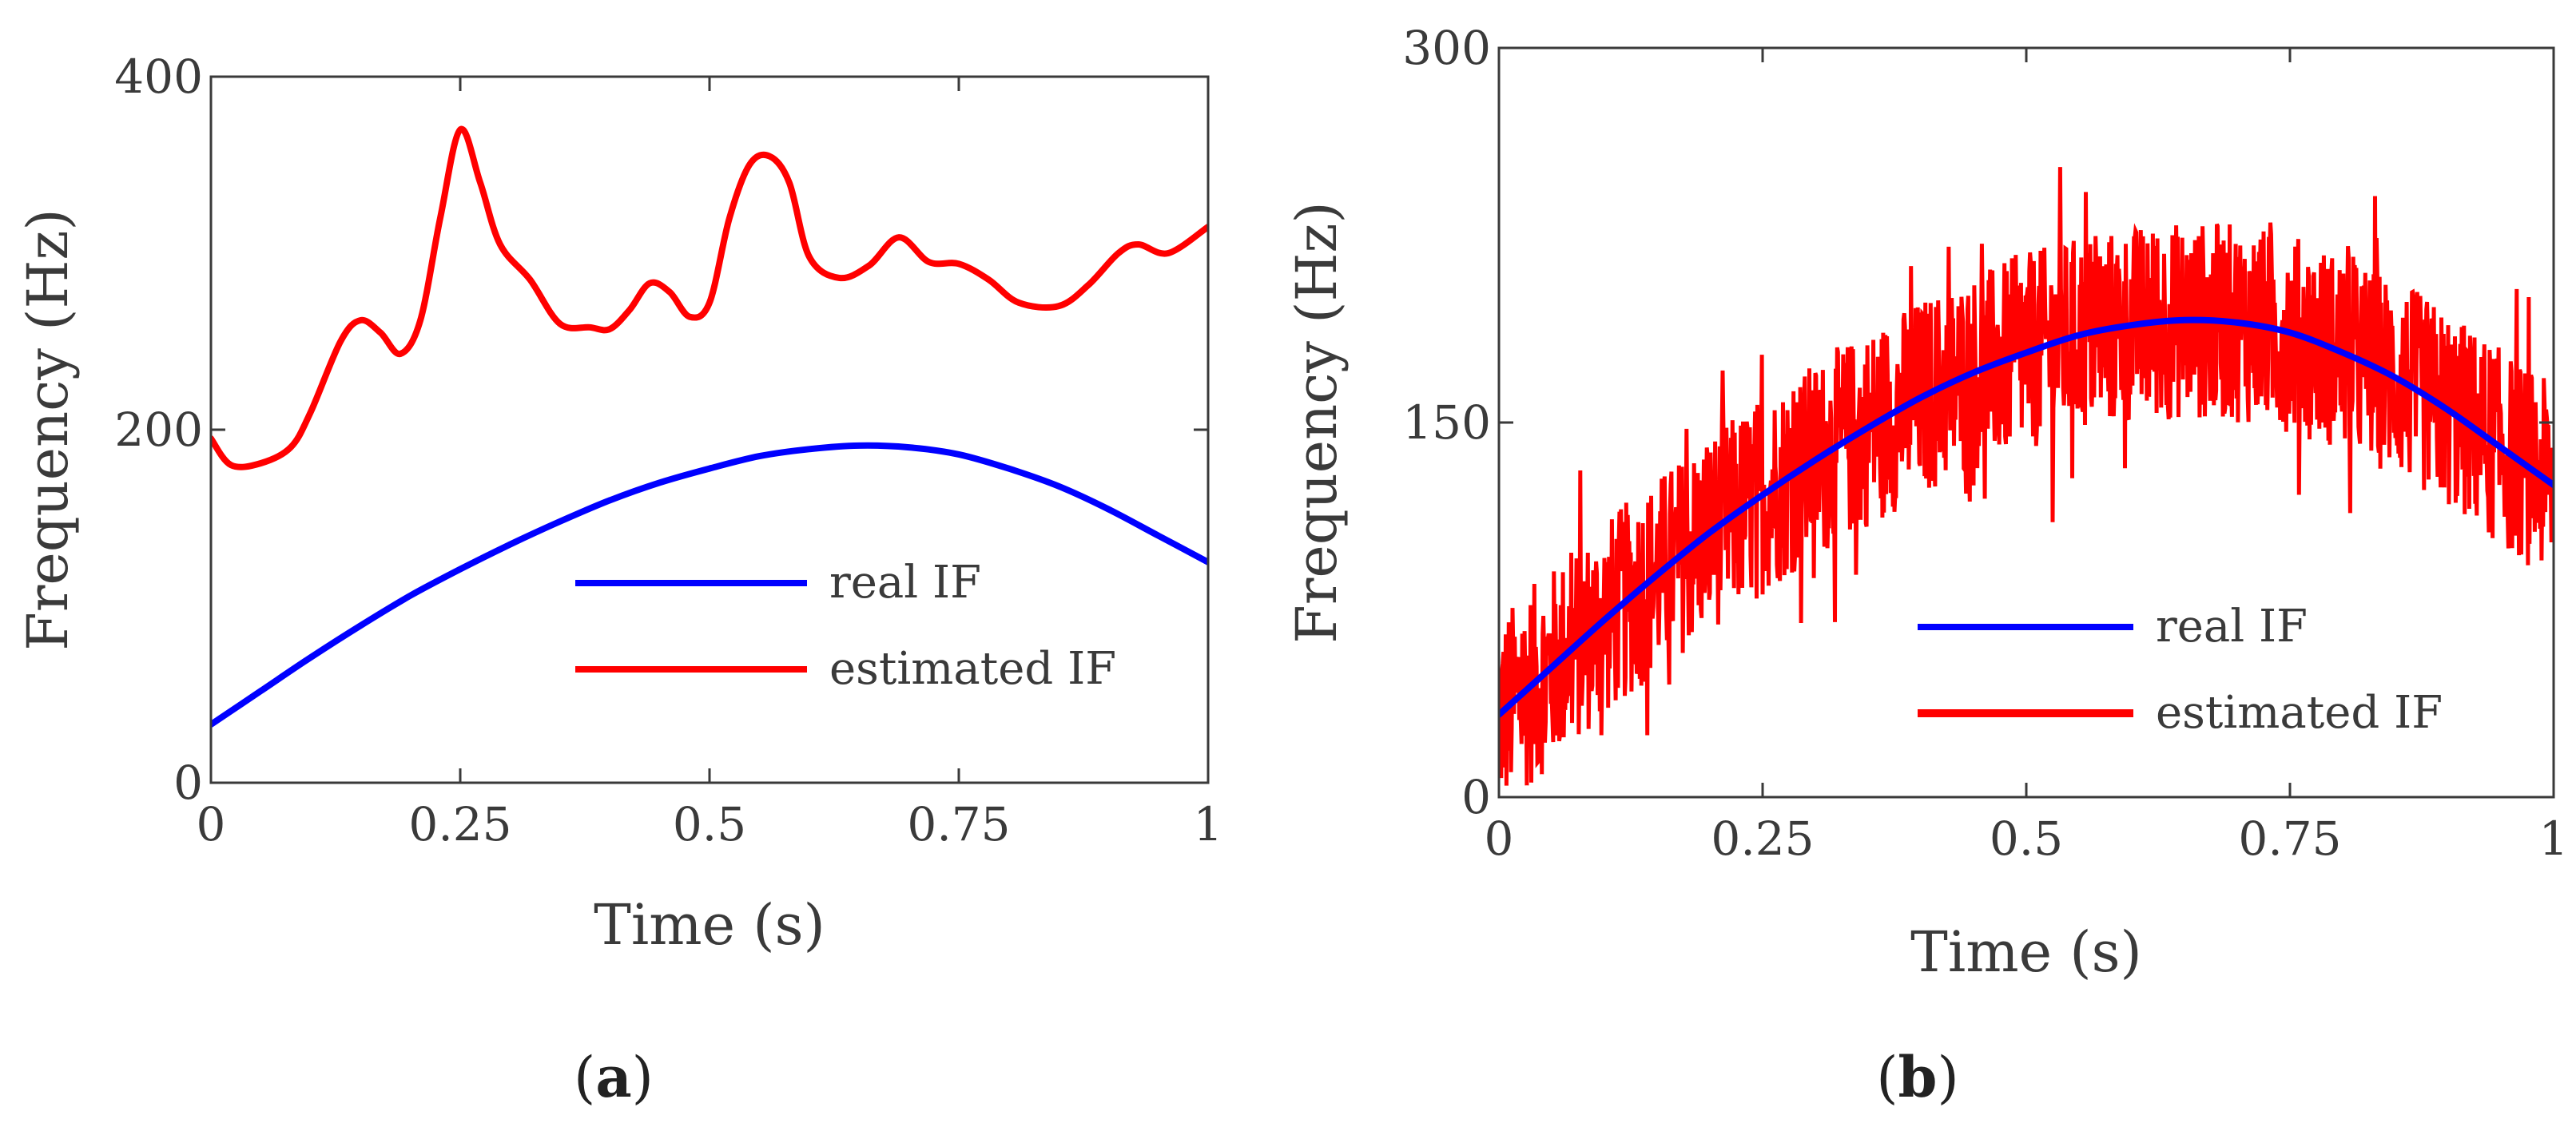 The height and width of the screenshot is (1123, 2576). I want to click on b-ytick-label: 0, so click(1476, 797).